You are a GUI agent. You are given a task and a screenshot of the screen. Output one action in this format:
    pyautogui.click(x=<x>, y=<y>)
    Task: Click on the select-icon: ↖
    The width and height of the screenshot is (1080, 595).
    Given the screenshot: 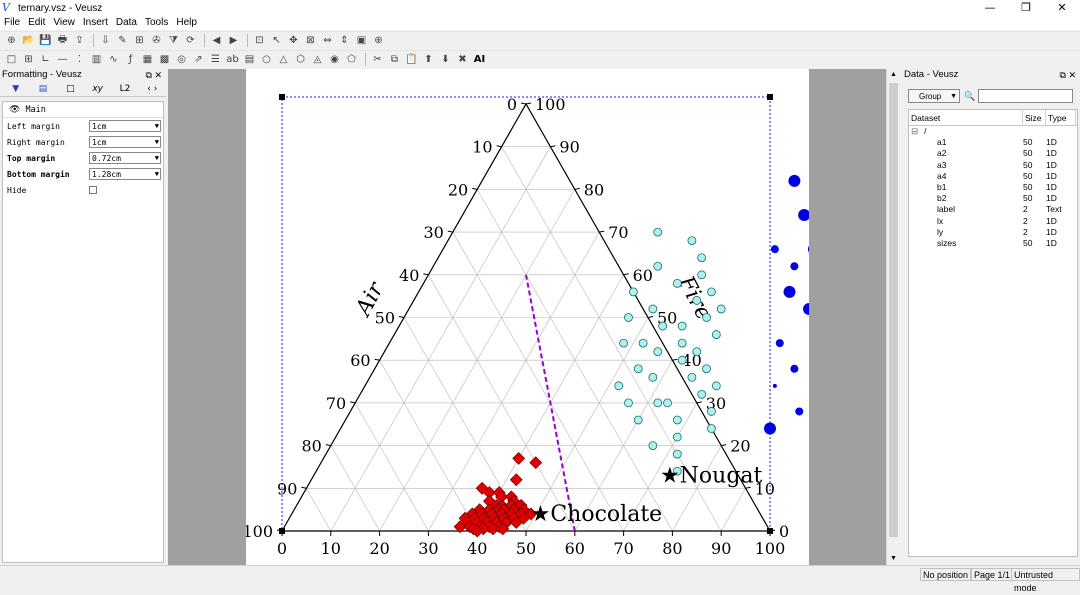 What is the action you would take?
    pyautogui.click(x=276, y=40)
    